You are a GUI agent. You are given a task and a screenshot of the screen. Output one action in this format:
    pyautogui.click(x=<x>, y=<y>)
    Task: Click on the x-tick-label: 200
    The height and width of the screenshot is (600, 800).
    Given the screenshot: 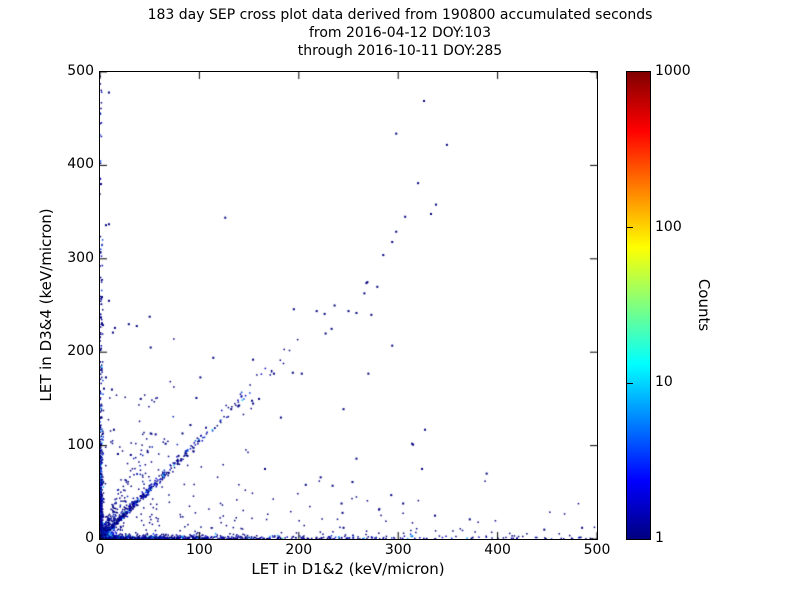 What is the action you would take?
    pyautogui.click(x=299, y=550)
    